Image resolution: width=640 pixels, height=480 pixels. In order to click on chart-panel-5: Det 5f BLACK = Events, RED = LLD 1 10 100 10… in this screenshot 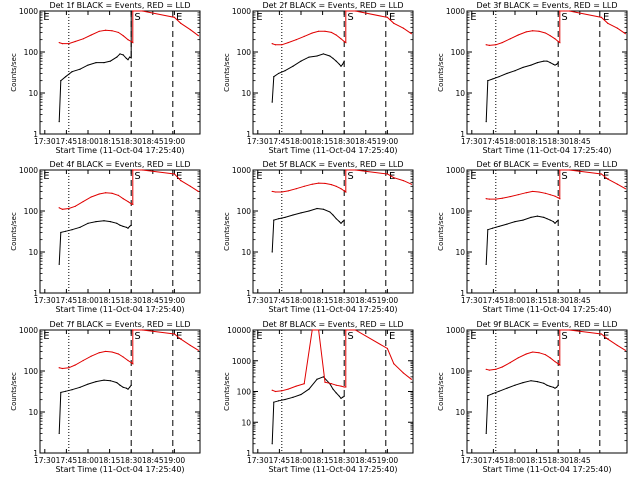, I will do `click(318, 237)`.